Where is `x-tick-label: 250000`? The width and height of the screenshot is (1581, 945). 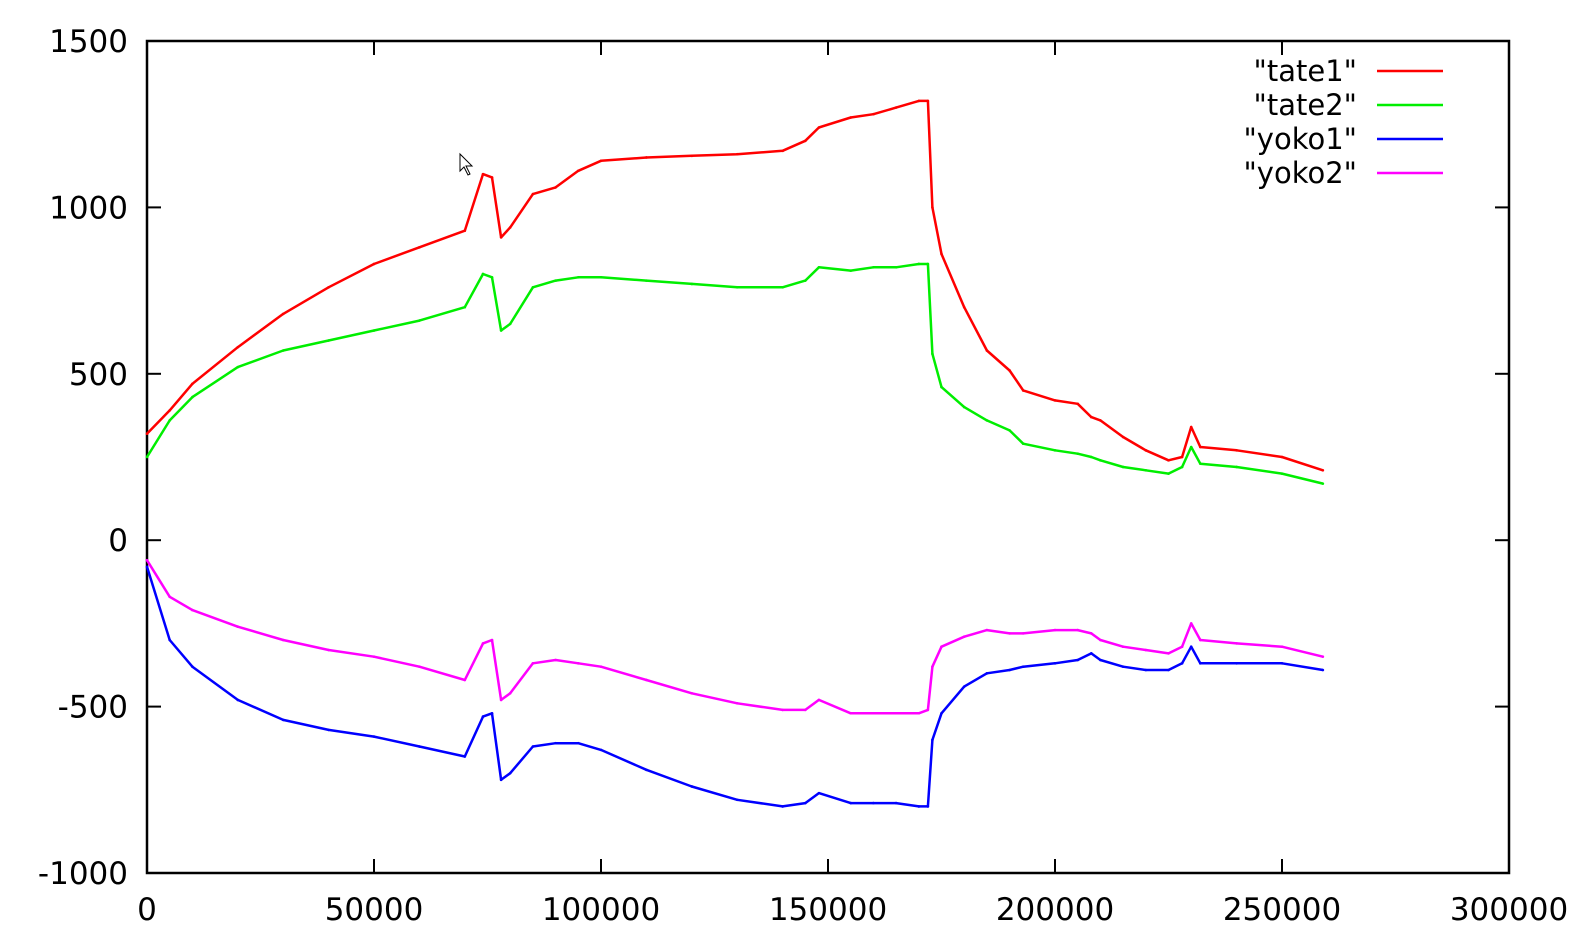
x-tick-label: 250000 is located at coordinates (1282, 910).